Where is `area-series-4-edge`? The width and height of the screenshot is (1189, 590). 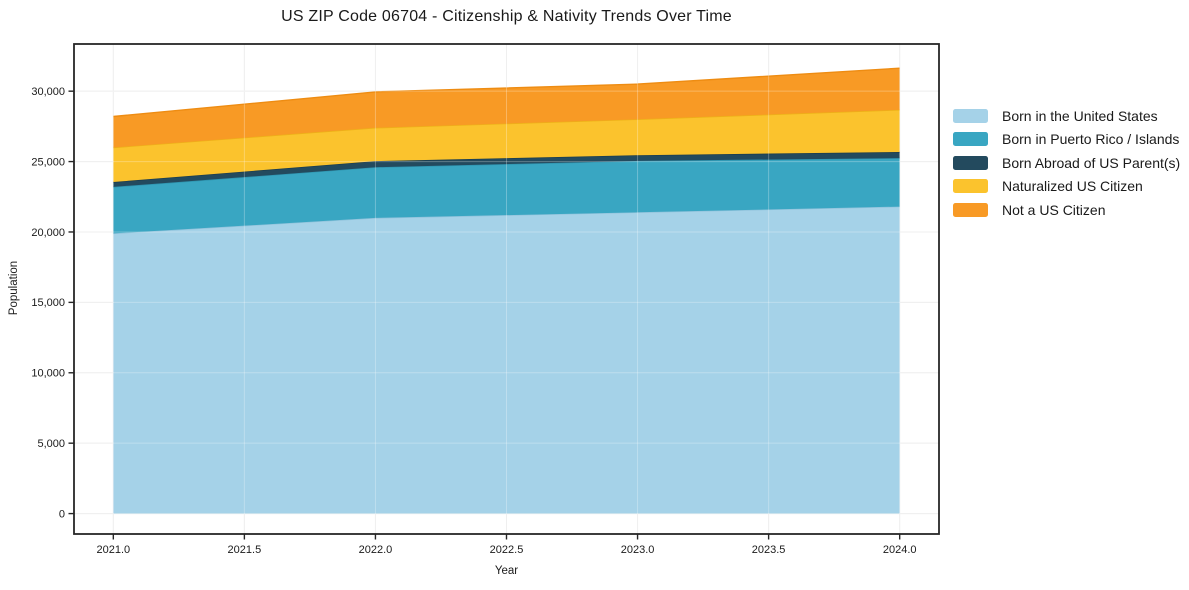 area-series-4-edge is located at coordinates (506, 92).